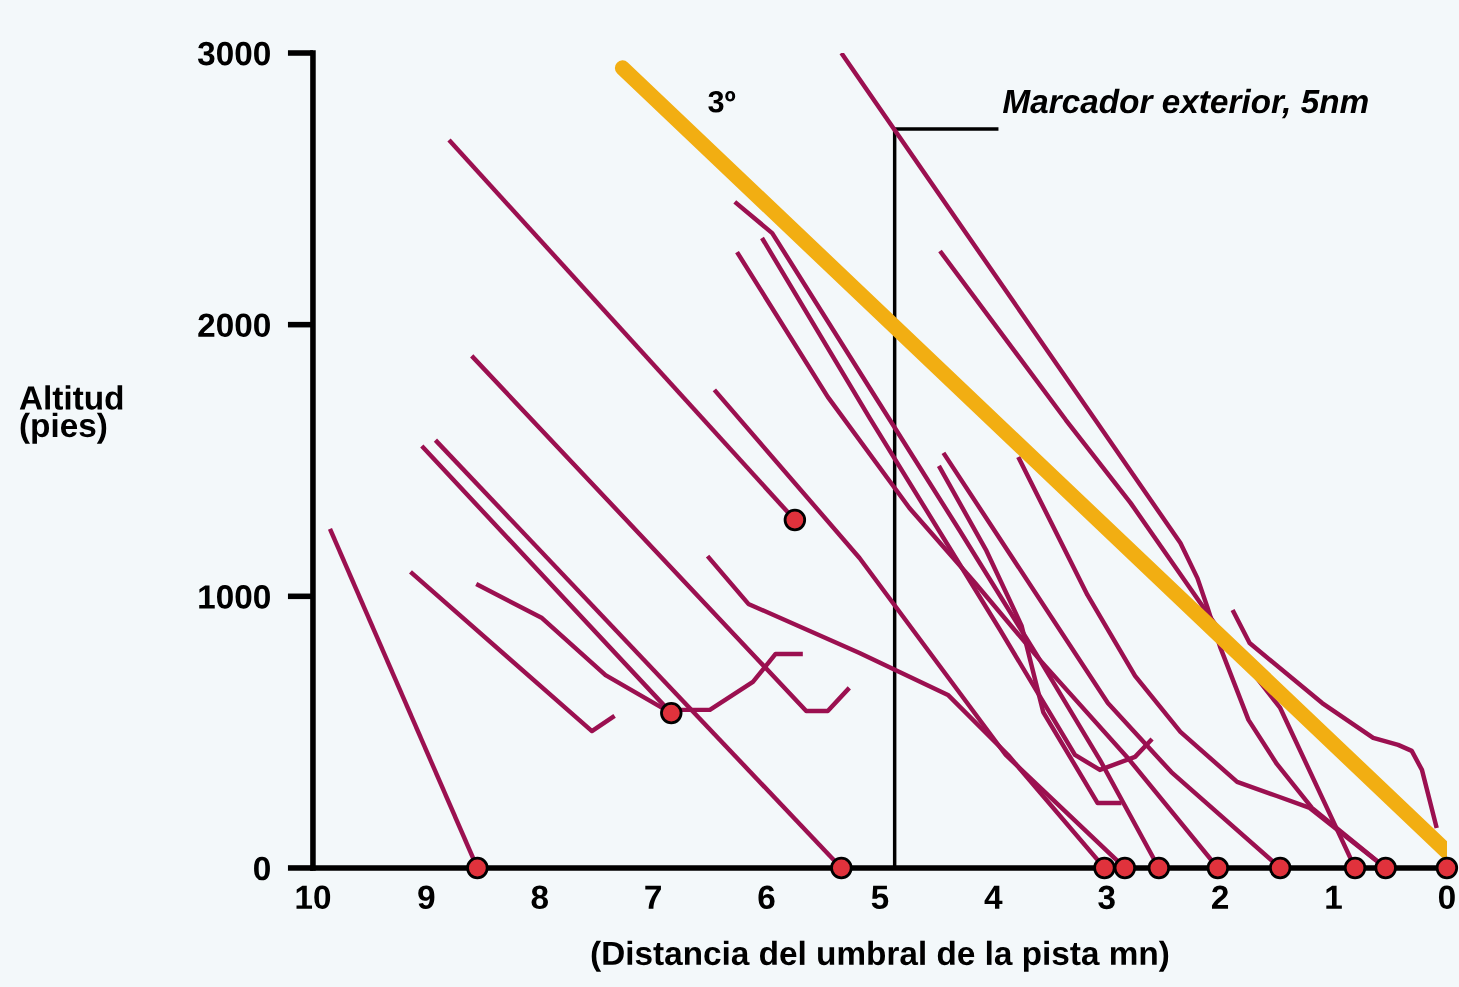  Describe the element at coordinates (313, 897) in the screenshot. I see `x-tick-label: 10` at that location.